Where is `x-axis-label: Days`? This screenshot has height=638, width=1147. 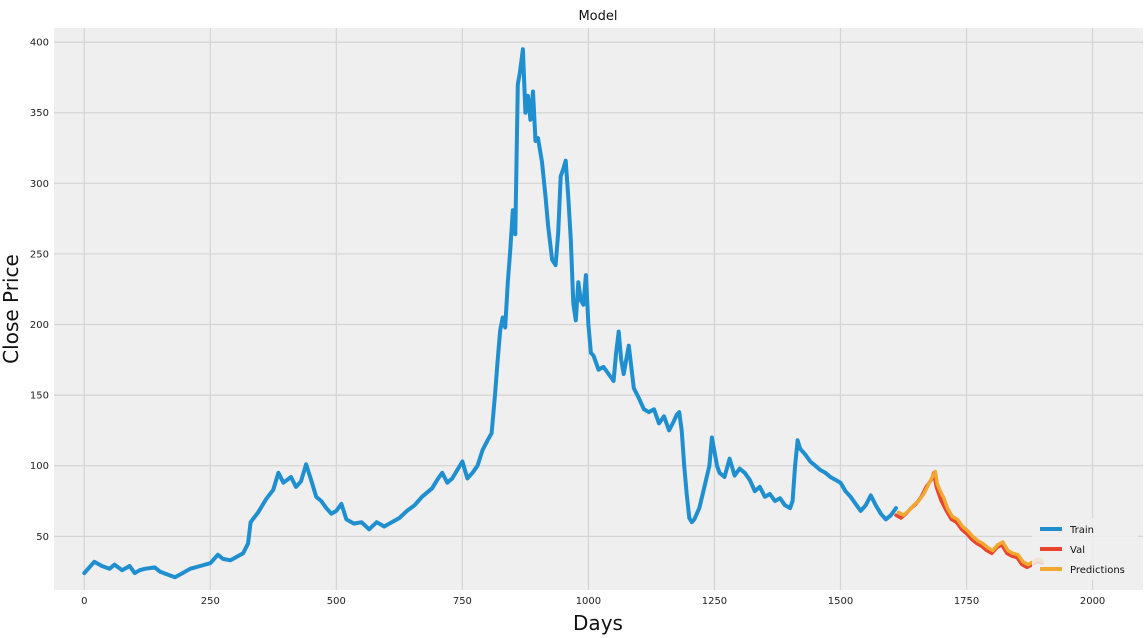 x-axis-label: Days is located at coordinates (598, 623).